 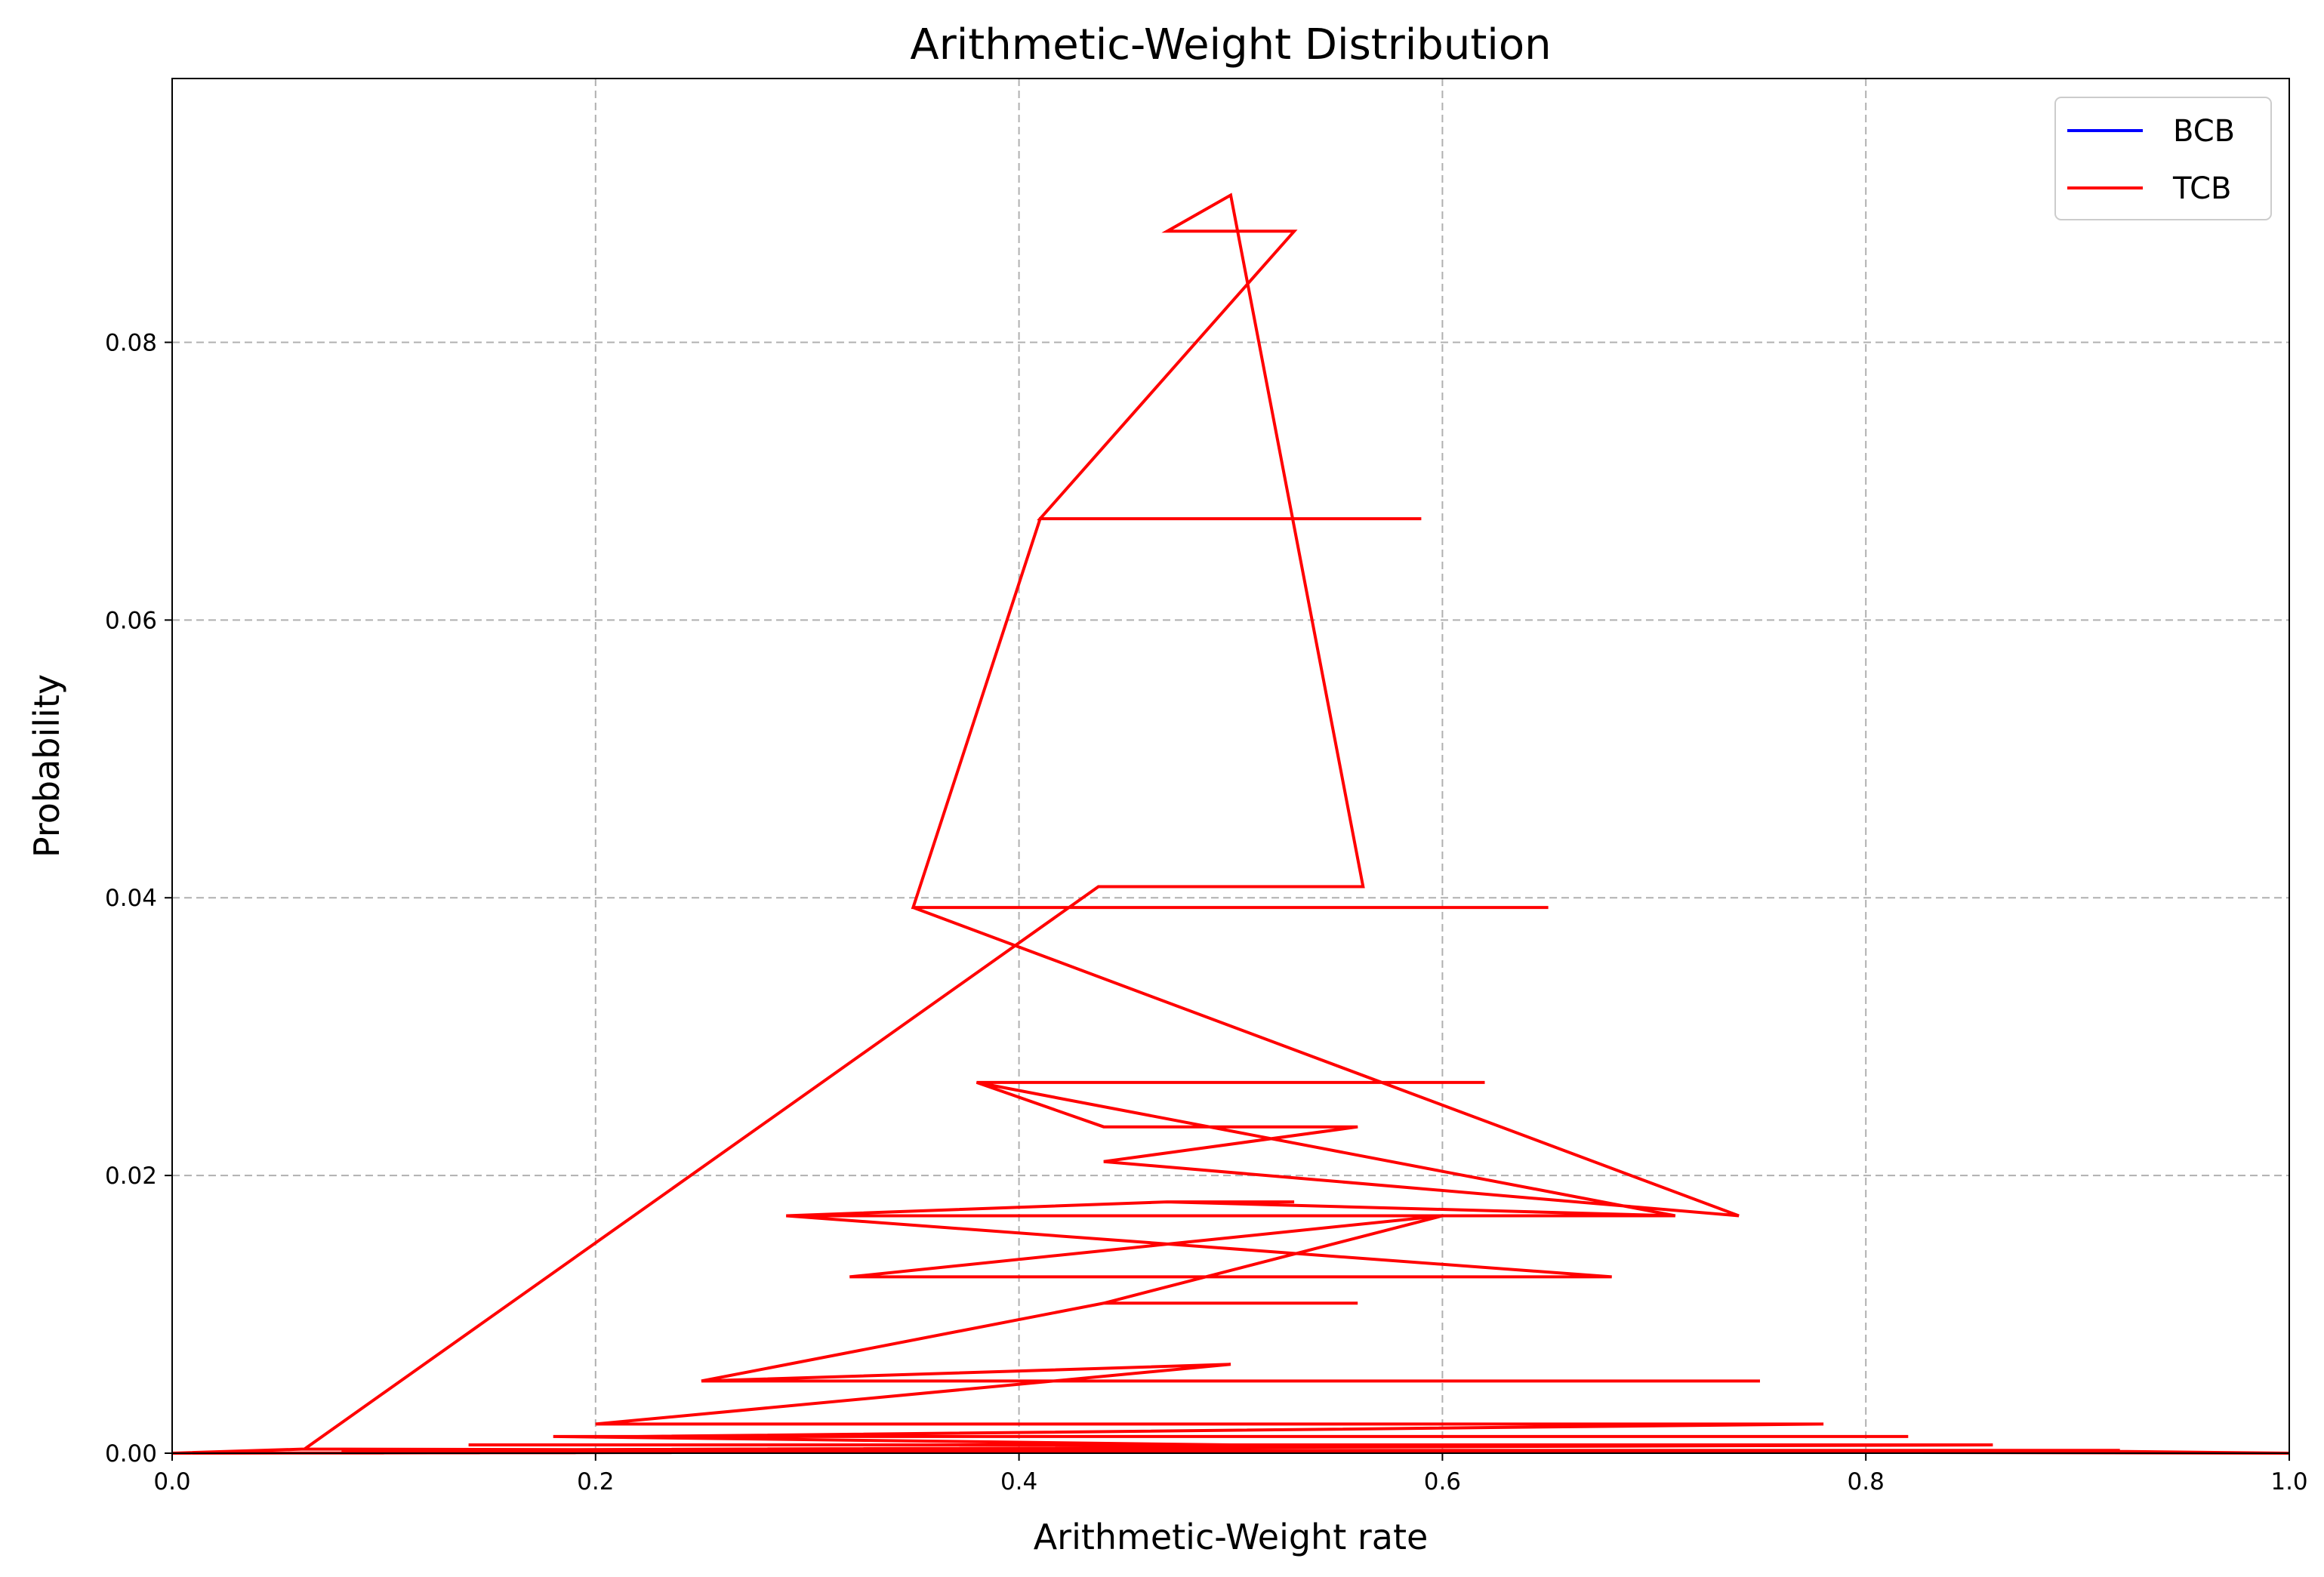 I want to click on x-tick-label: 0.0, so click(x=171, y=1482).